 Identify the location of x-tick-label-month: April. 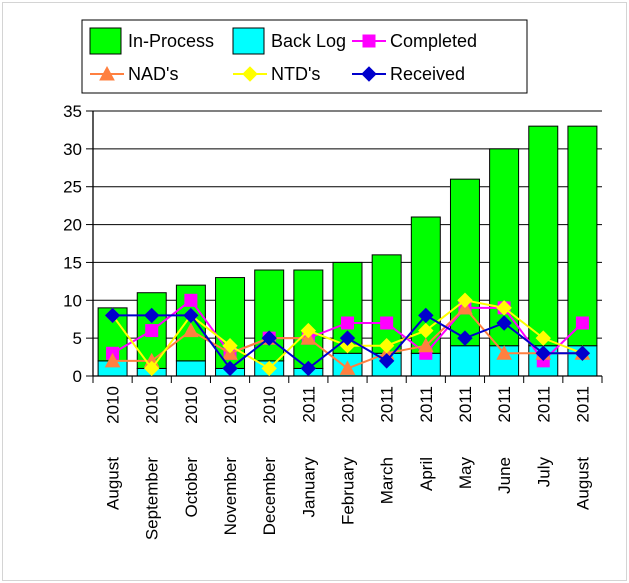
(426, 474).